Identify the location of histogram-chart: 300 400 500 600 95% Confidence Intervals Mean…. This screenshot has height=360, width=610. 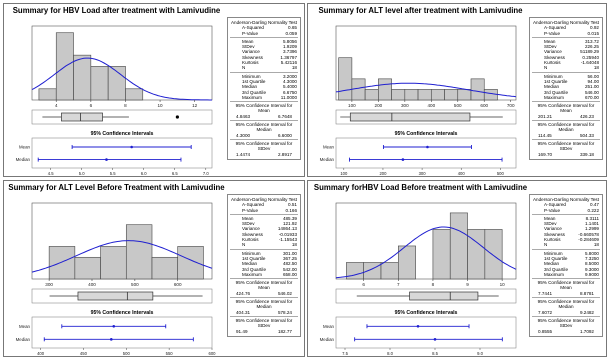
(116, 279).